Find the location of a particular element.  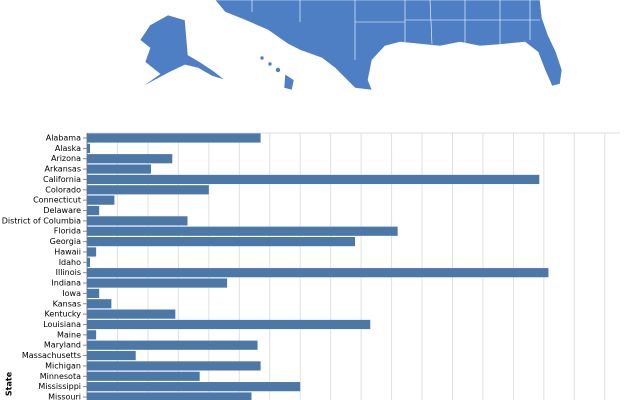

y-tick-label: Kentucky is located at coordinates (62, 314).